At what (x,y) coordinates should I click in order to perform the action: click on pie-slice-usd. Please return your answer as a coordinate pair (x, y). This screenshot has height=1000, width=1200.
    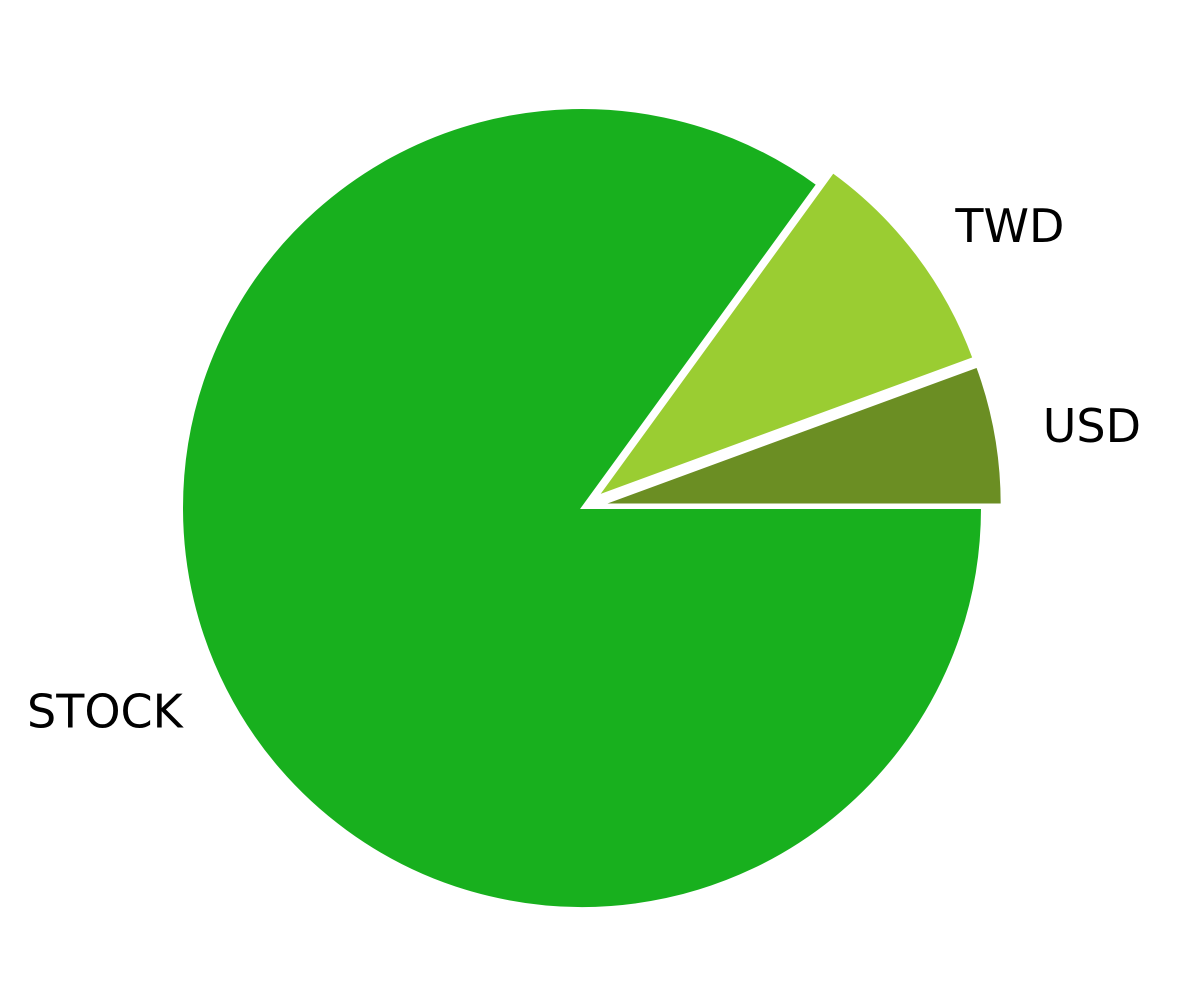
    Looking at the image, I should click on (802, 435).